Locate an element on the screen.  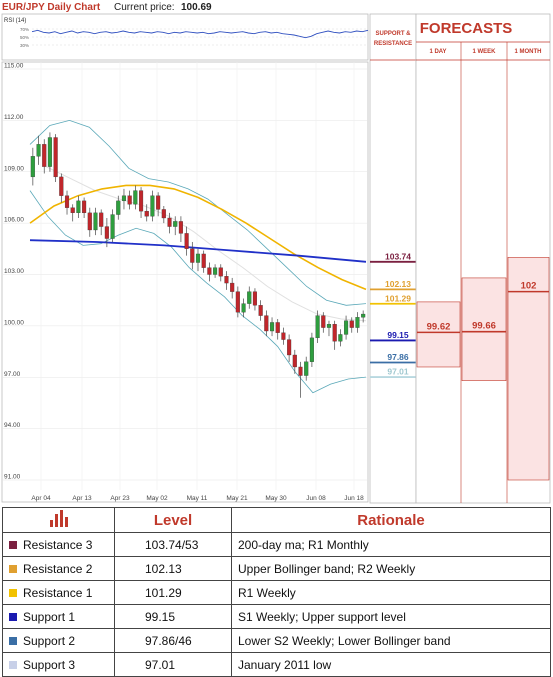
sr-level-label: 97.01 is located at coordinates (398, 372).